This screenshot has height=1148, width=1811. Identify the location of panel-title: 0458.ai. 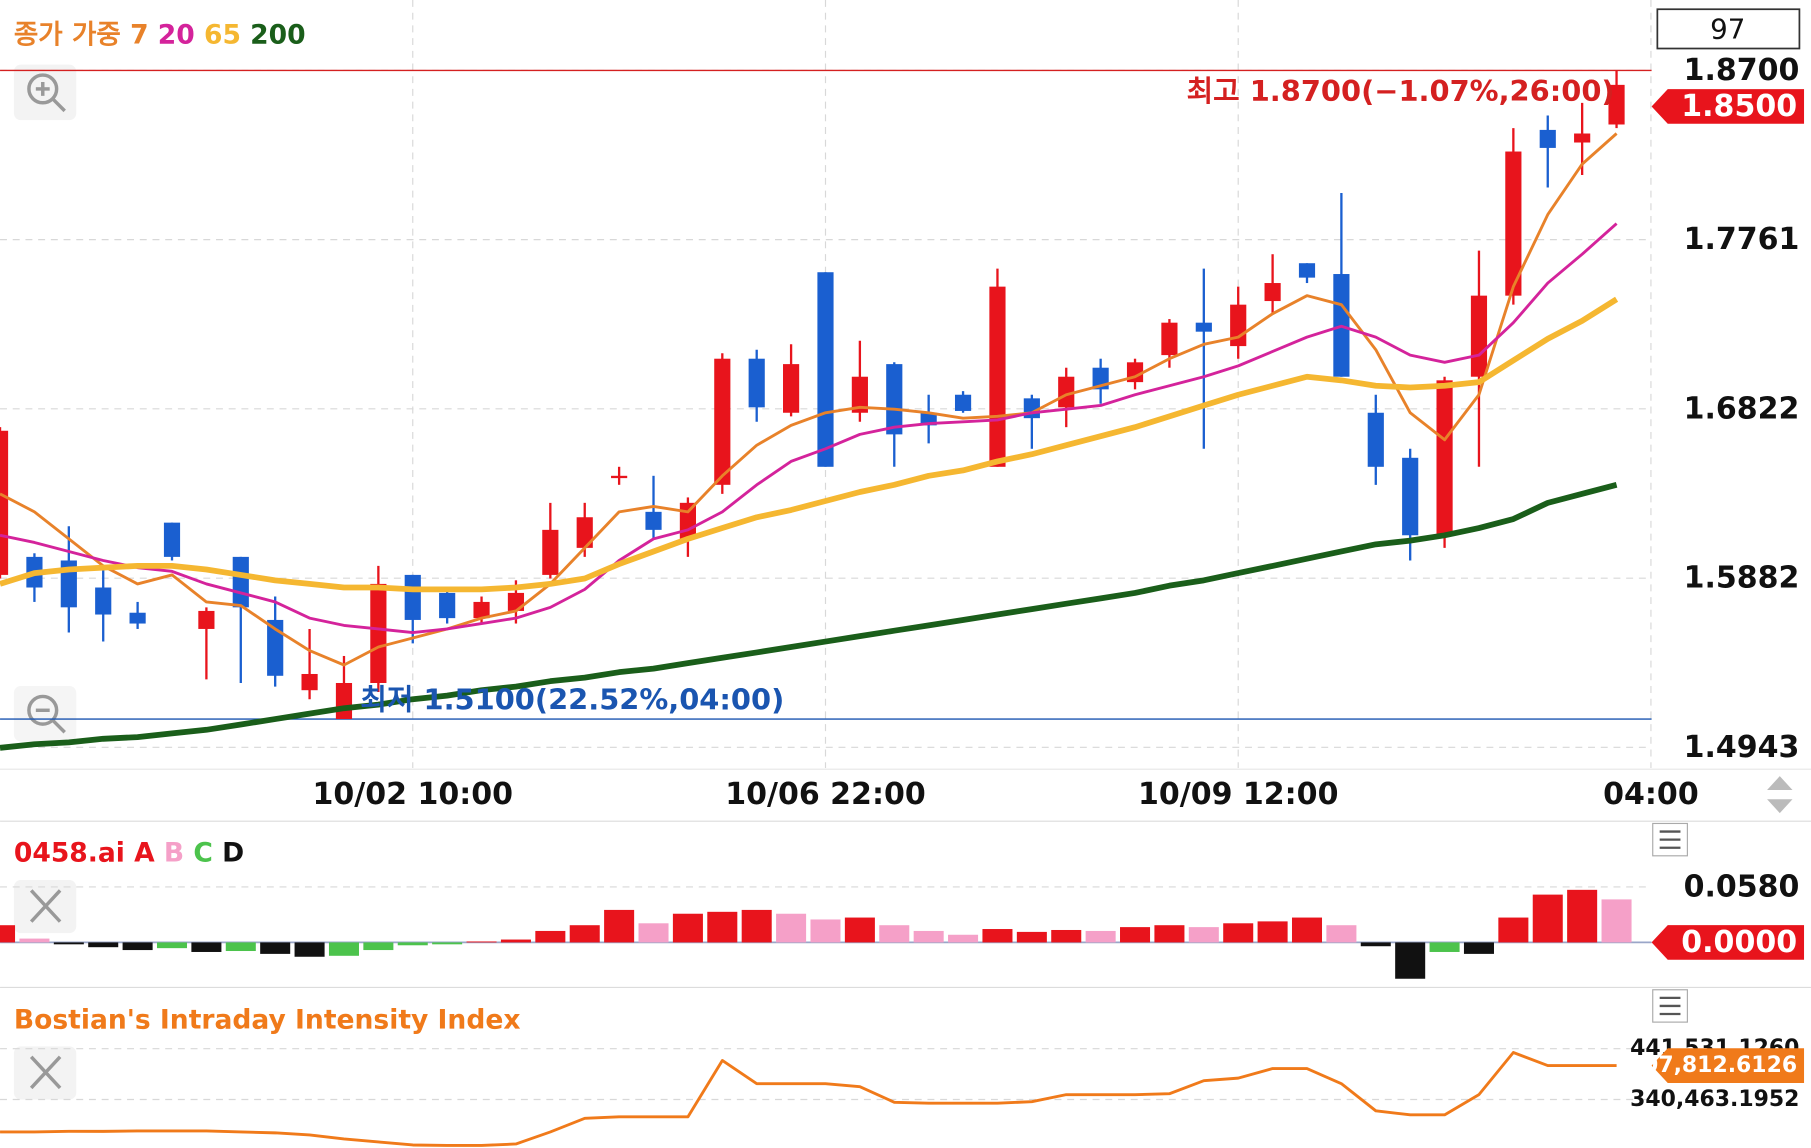
(69, 852).